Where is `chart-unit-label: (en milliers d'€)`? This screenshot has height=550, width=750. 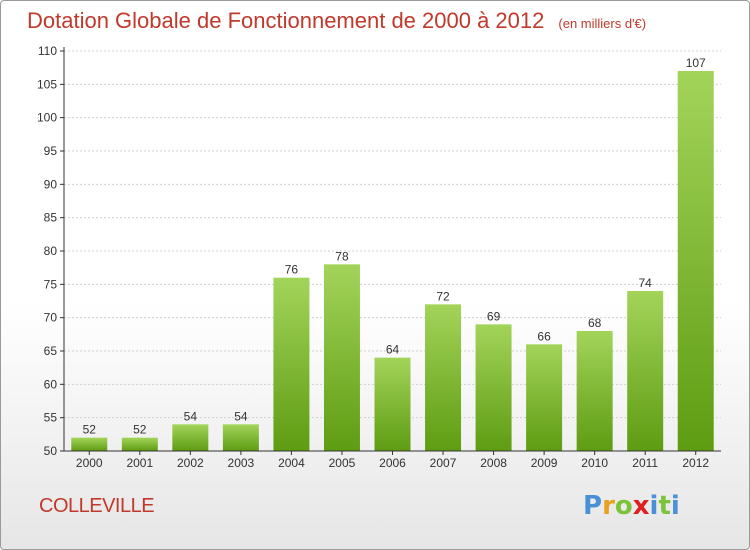 chart-unit-label: (en milliers d'€) is located at coordinates (602, 23).